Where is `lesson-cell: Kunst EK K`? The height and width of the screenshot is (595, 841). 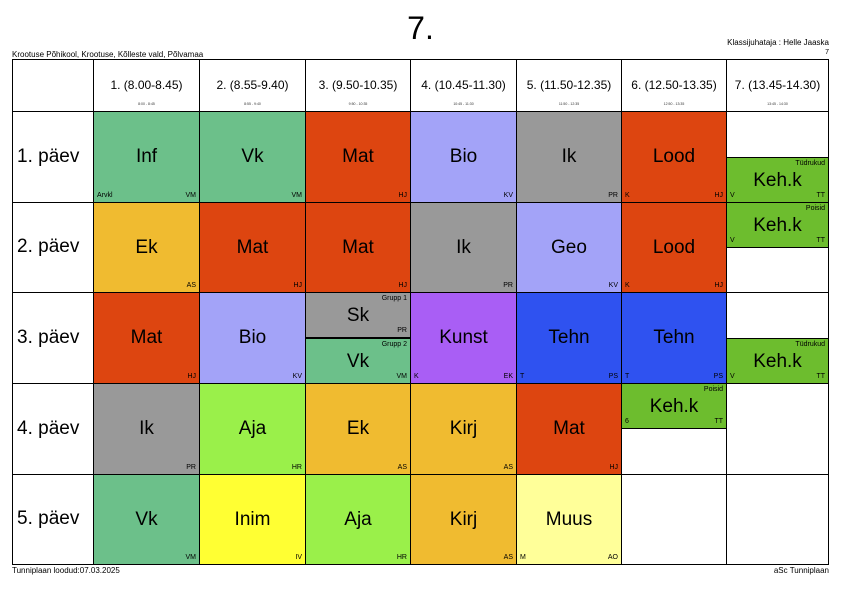 lesson-cell: Kunst EK K is located at coordinates (463, 338).